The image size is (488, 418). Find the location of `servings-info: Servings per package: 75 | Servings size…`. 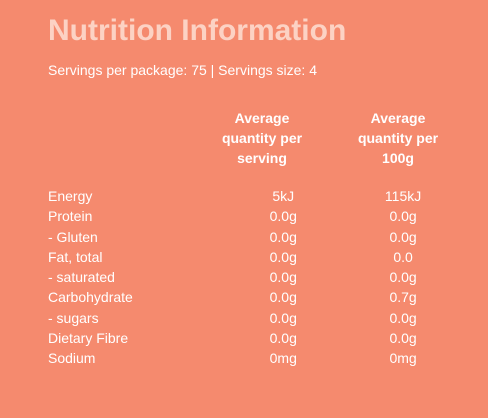

servings-info: Servings per package: 75 | Servings size… is located at coordinates (183, 70).